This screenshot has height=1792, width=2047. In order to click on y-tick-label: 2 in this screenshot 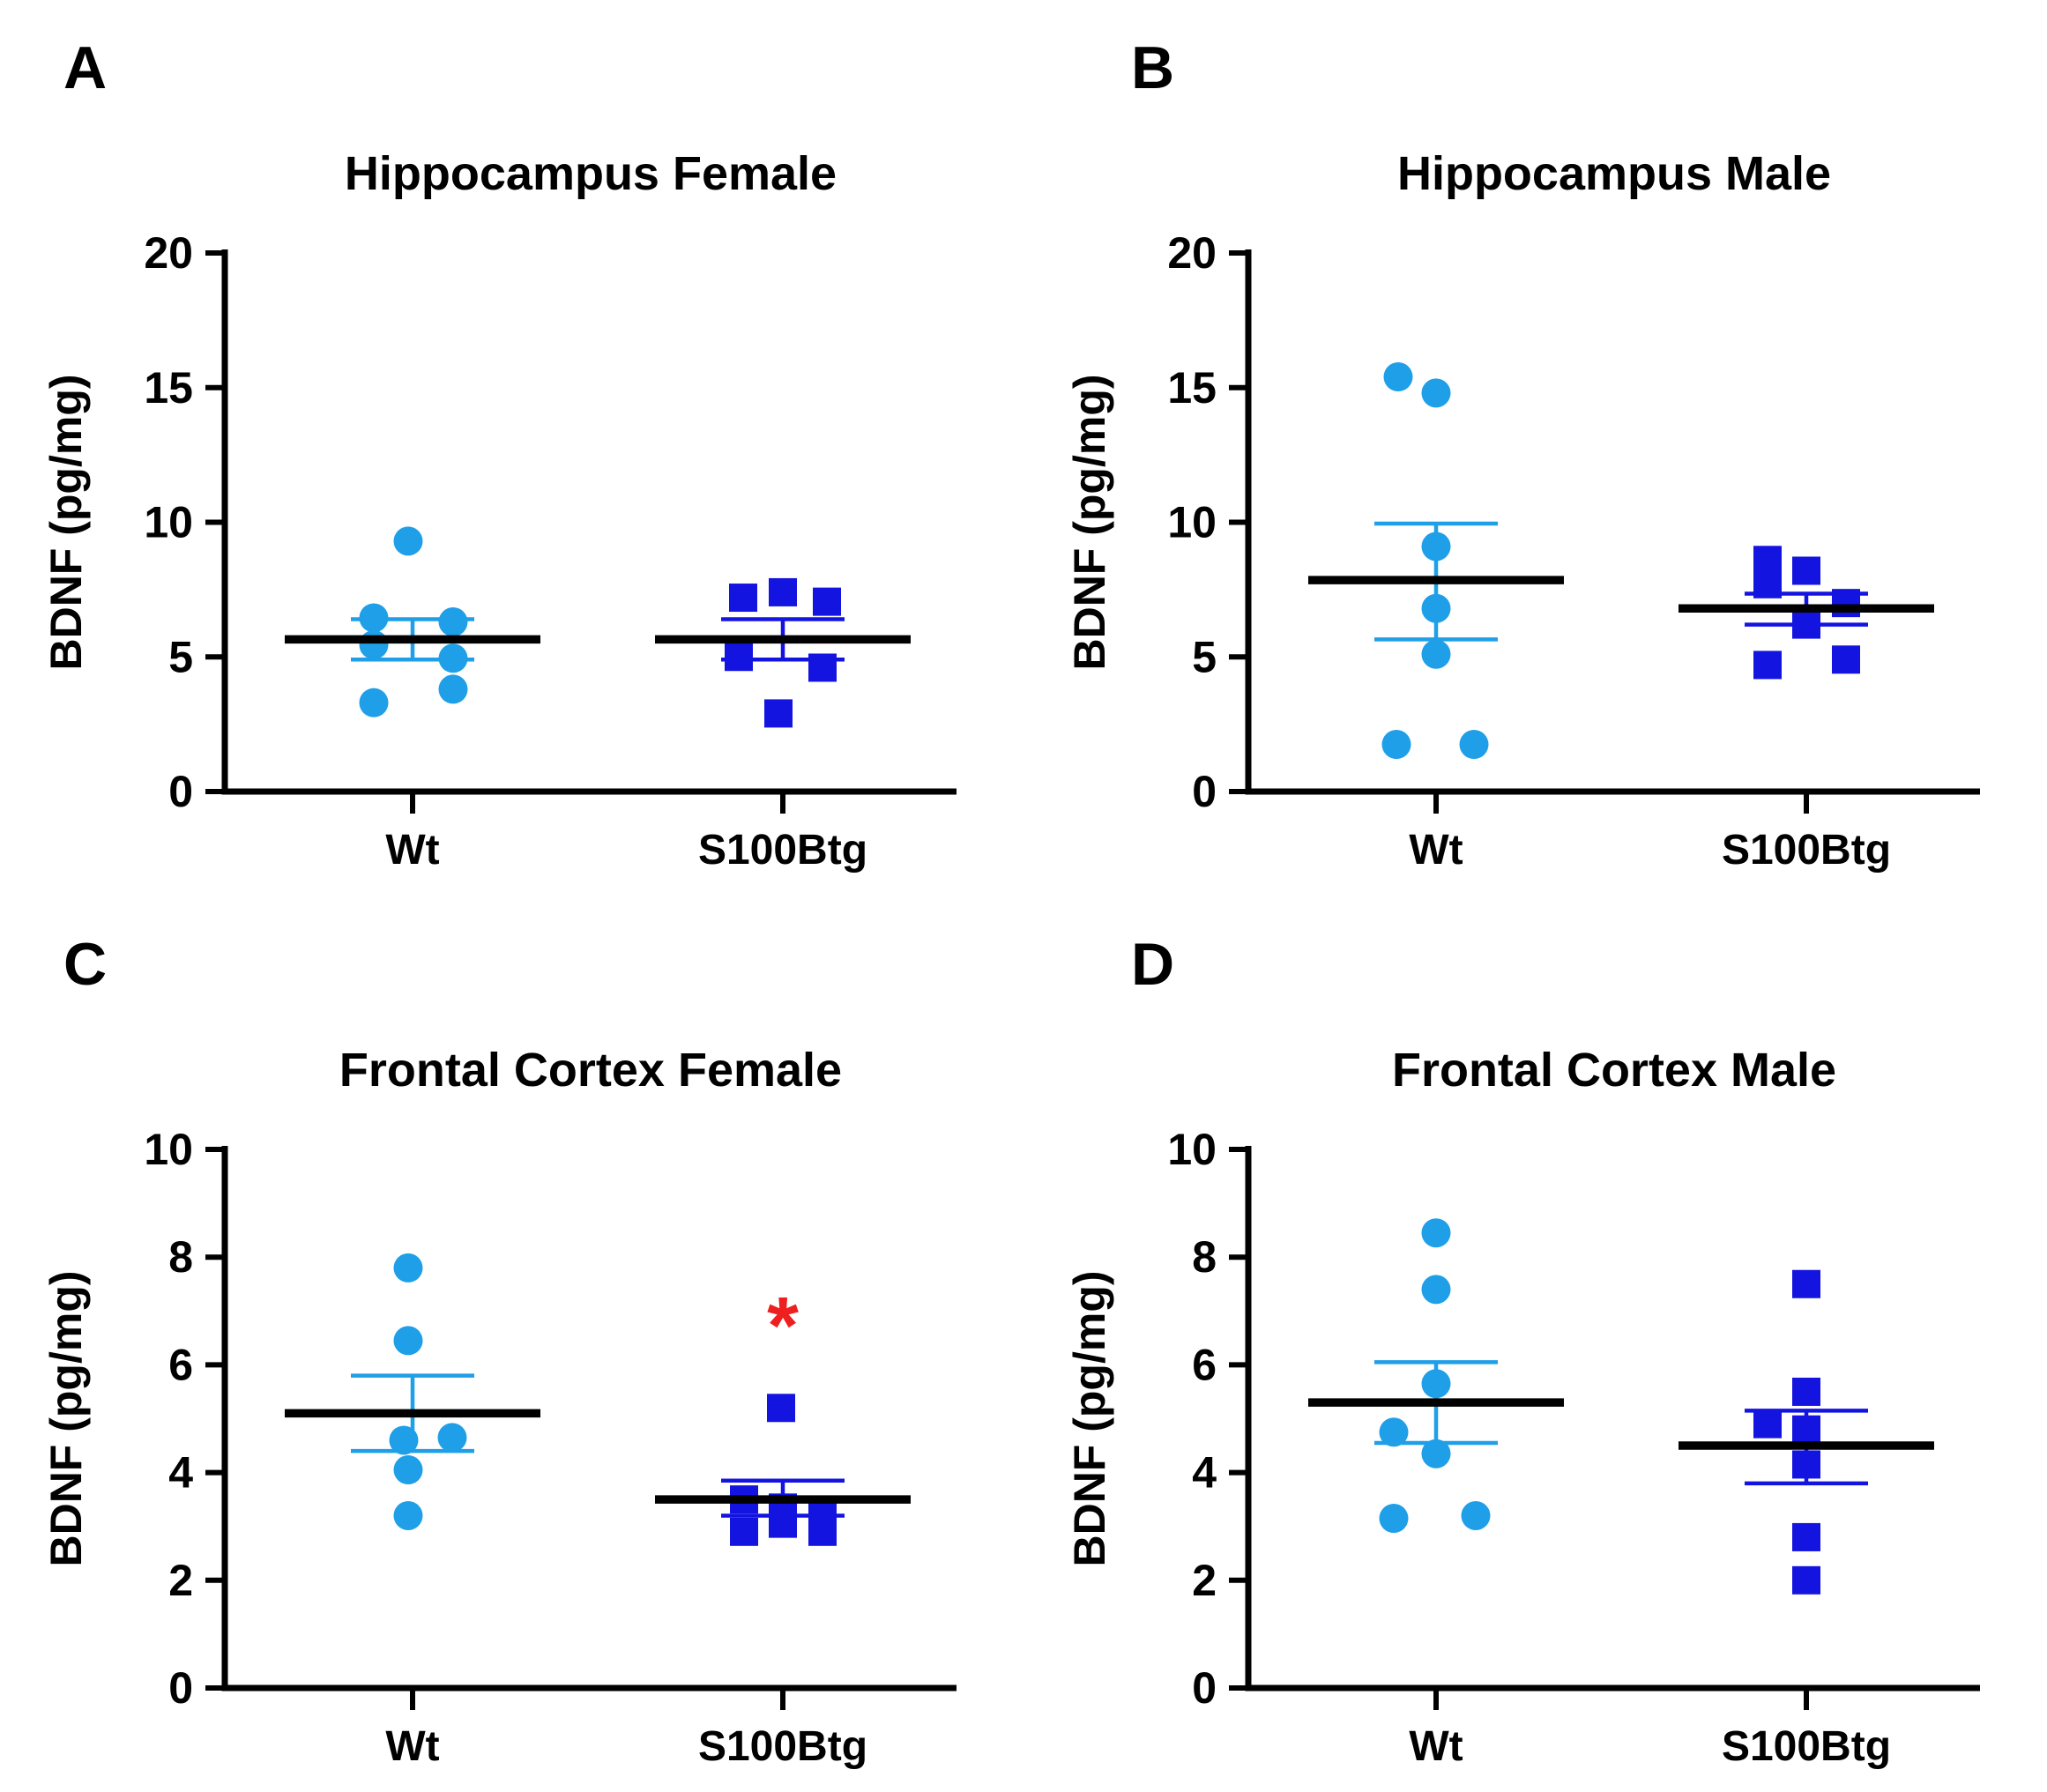, I will do `click(1204, 1580)`.